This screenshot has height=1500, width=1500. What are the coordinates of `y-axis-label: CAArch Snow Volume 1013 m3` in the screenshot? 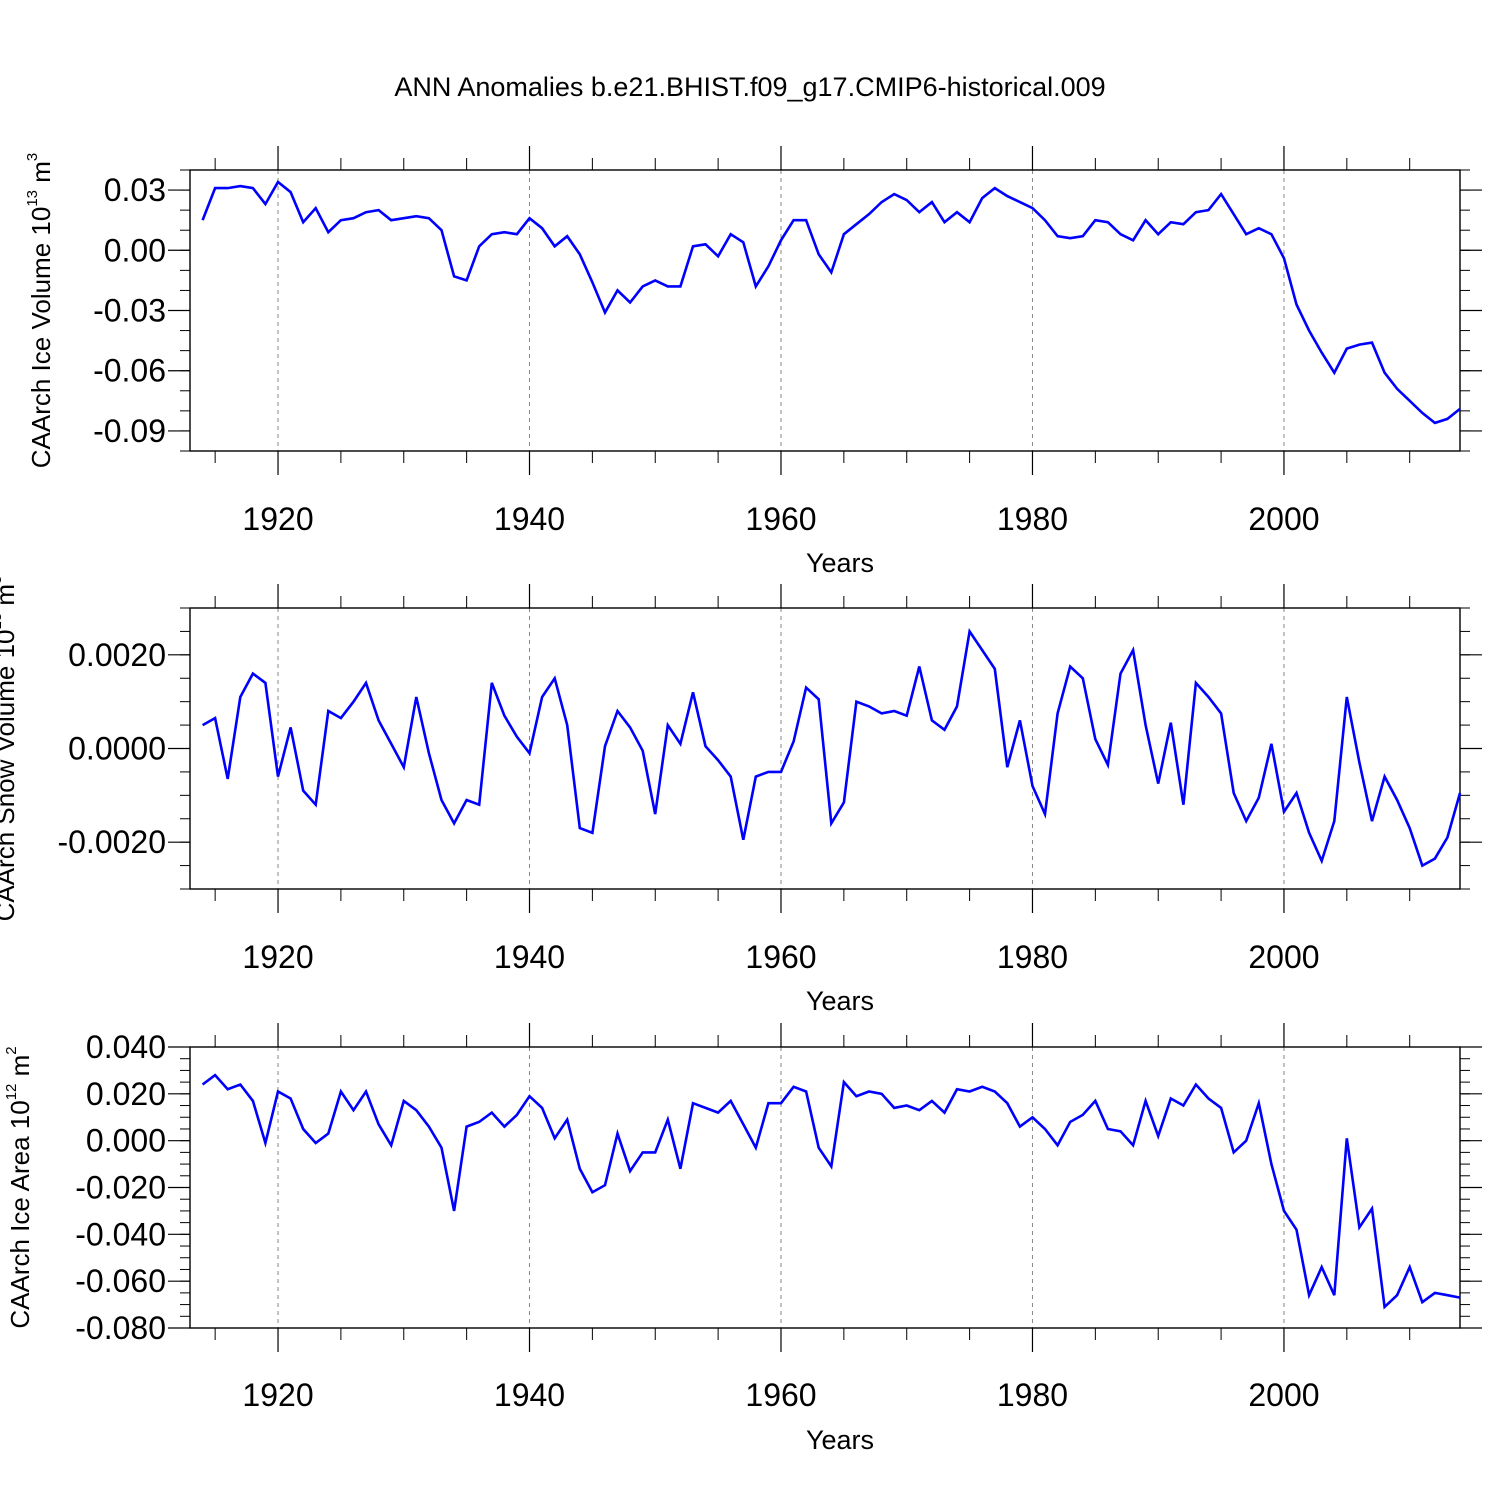 It's located at (10, 749).